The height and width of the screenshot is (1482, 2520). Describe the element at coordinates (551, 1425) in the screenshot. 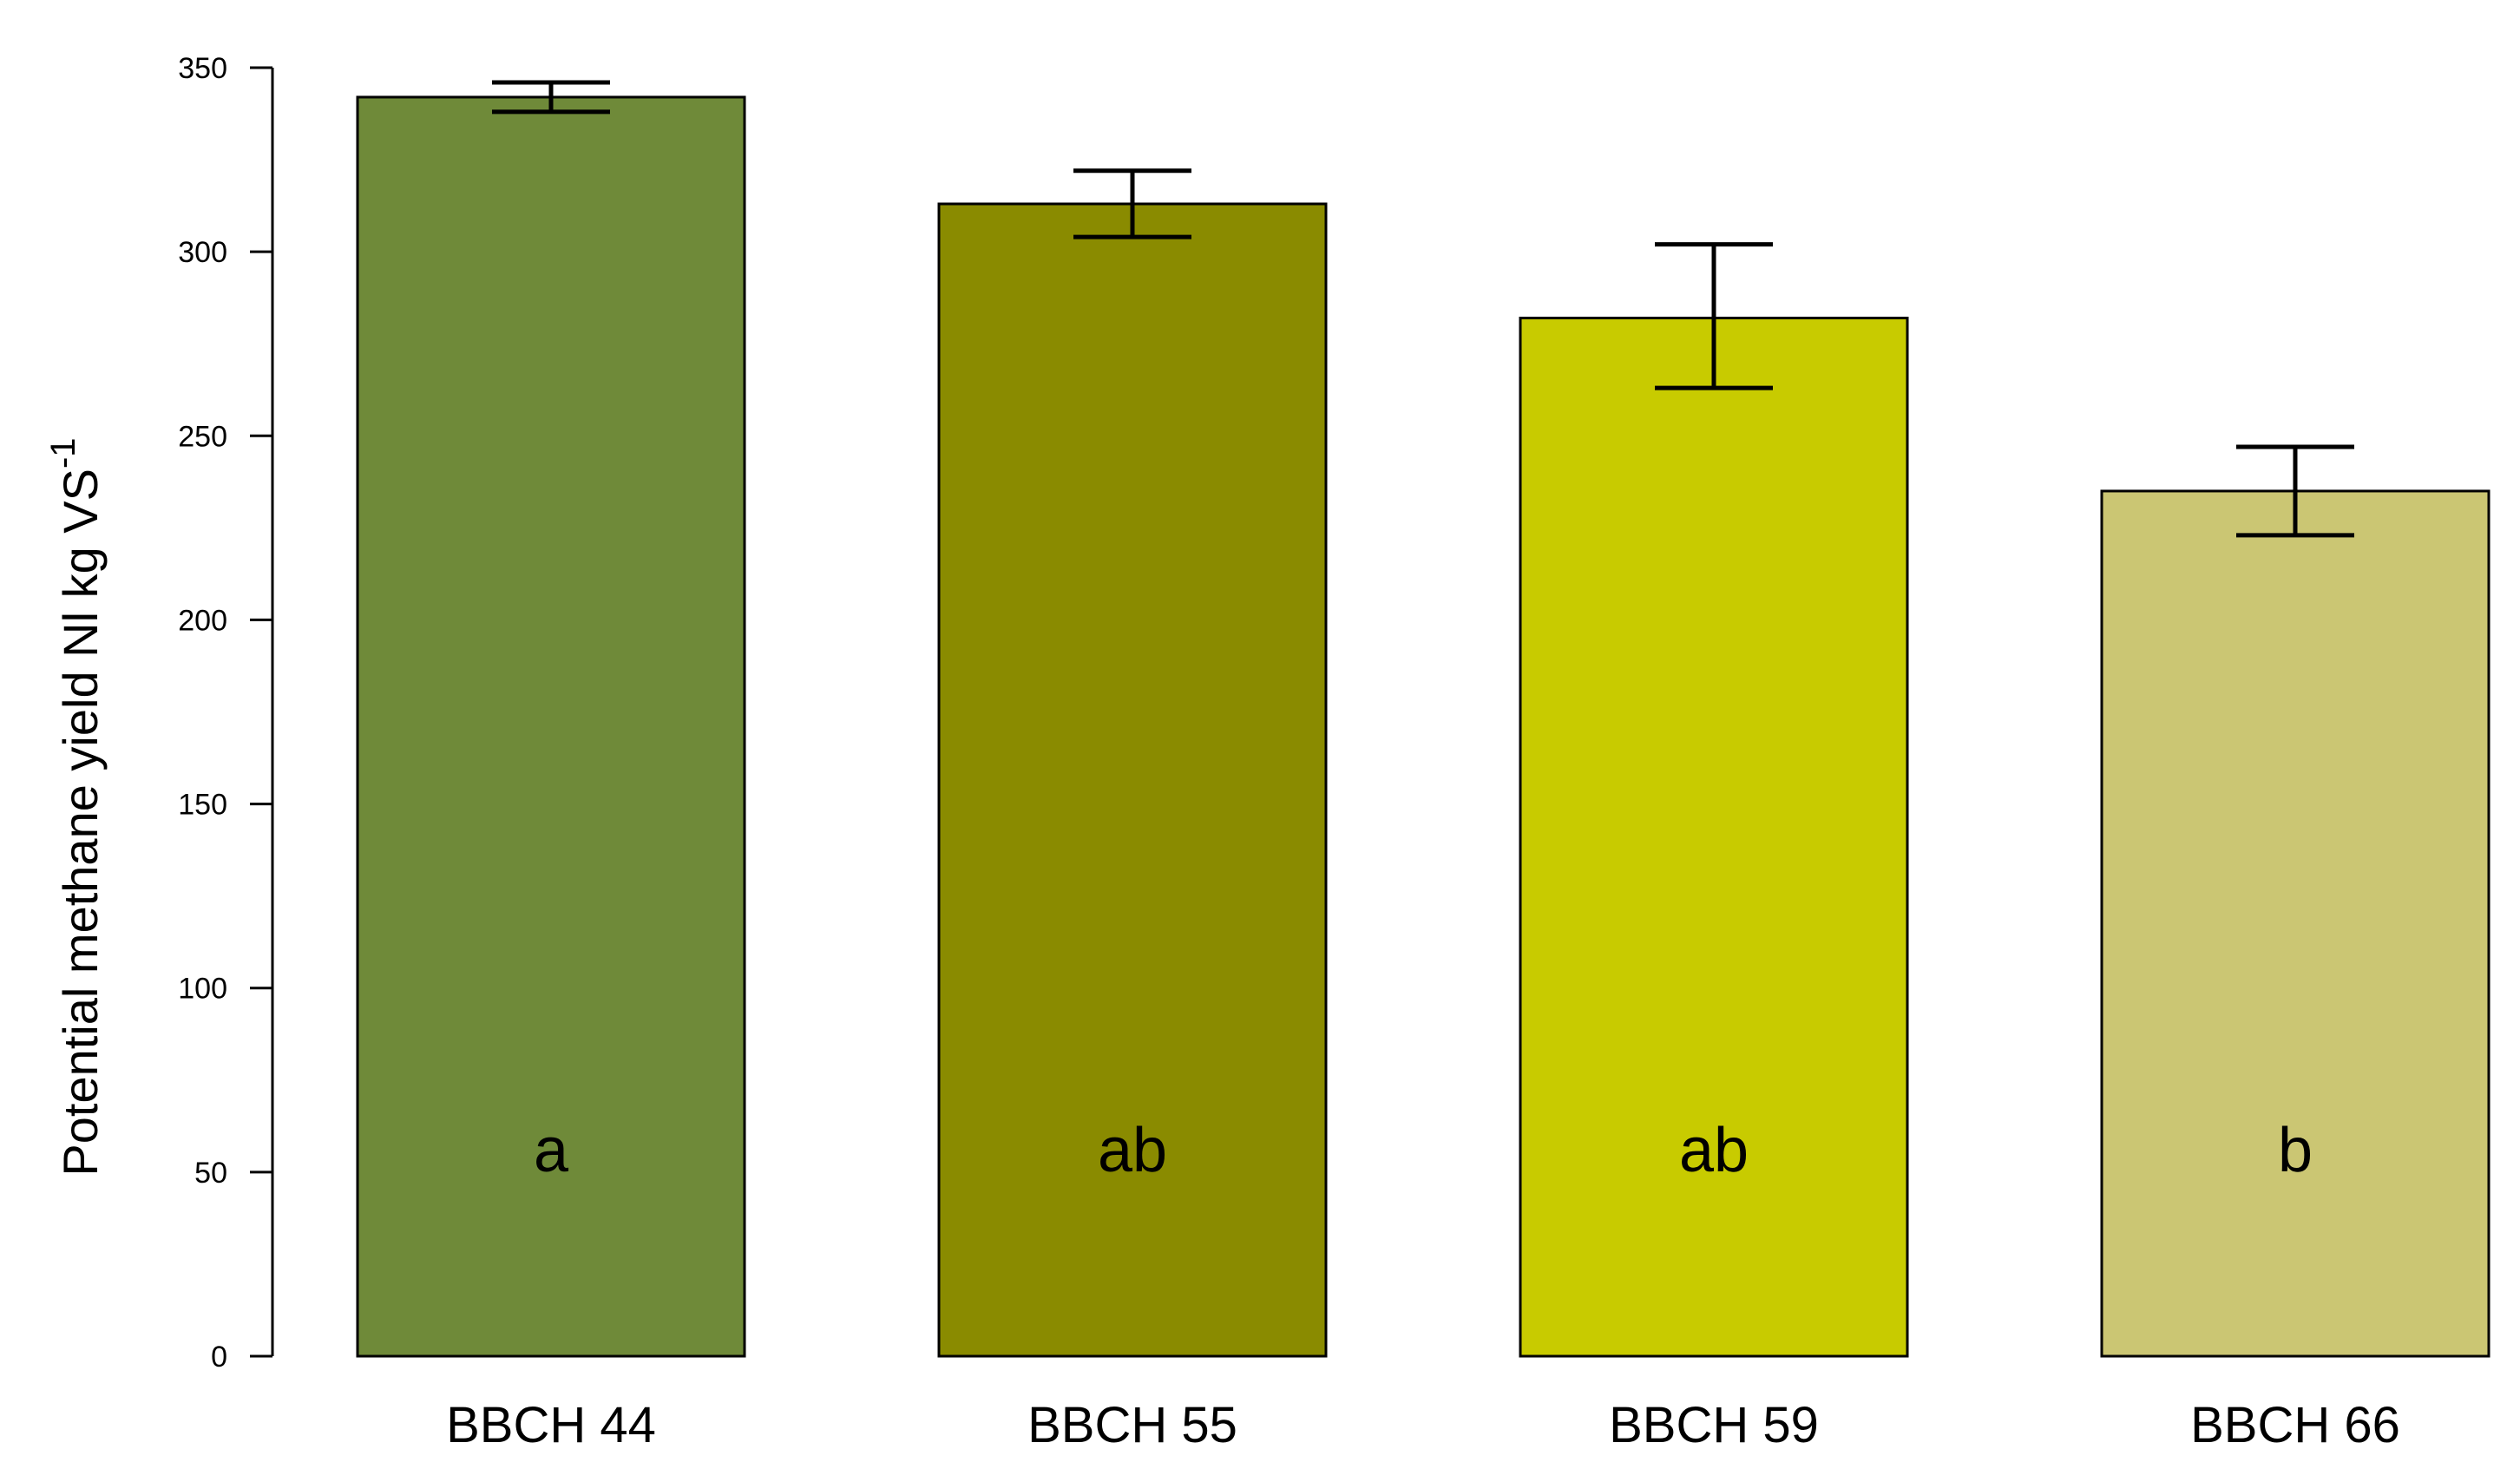

I see `category-label: BBCH 44` at that location.